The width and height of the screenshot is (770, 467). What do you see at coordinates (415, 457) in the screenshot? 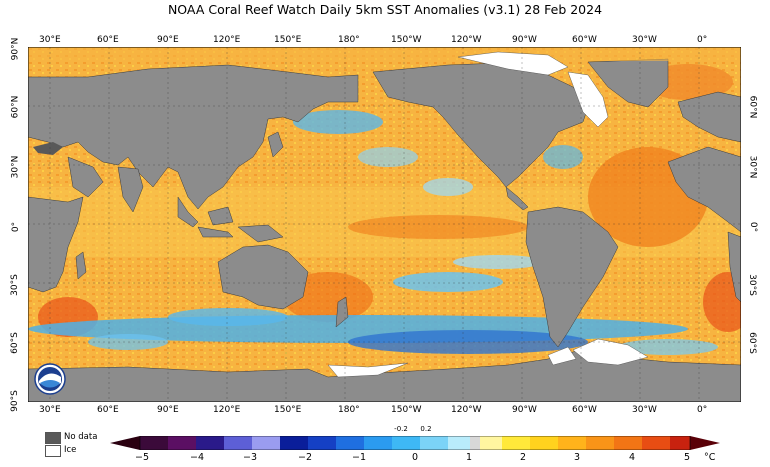
I see `colorbar-tick: 0` at bounding box center [415, 457].